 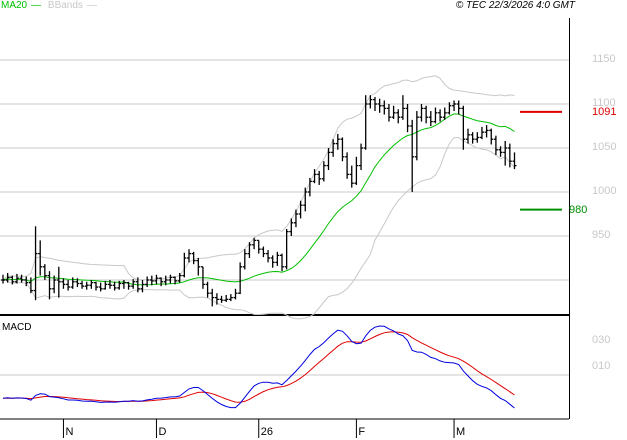 I want to click on y-tick-label: 1150, so click(x=604, y=59).